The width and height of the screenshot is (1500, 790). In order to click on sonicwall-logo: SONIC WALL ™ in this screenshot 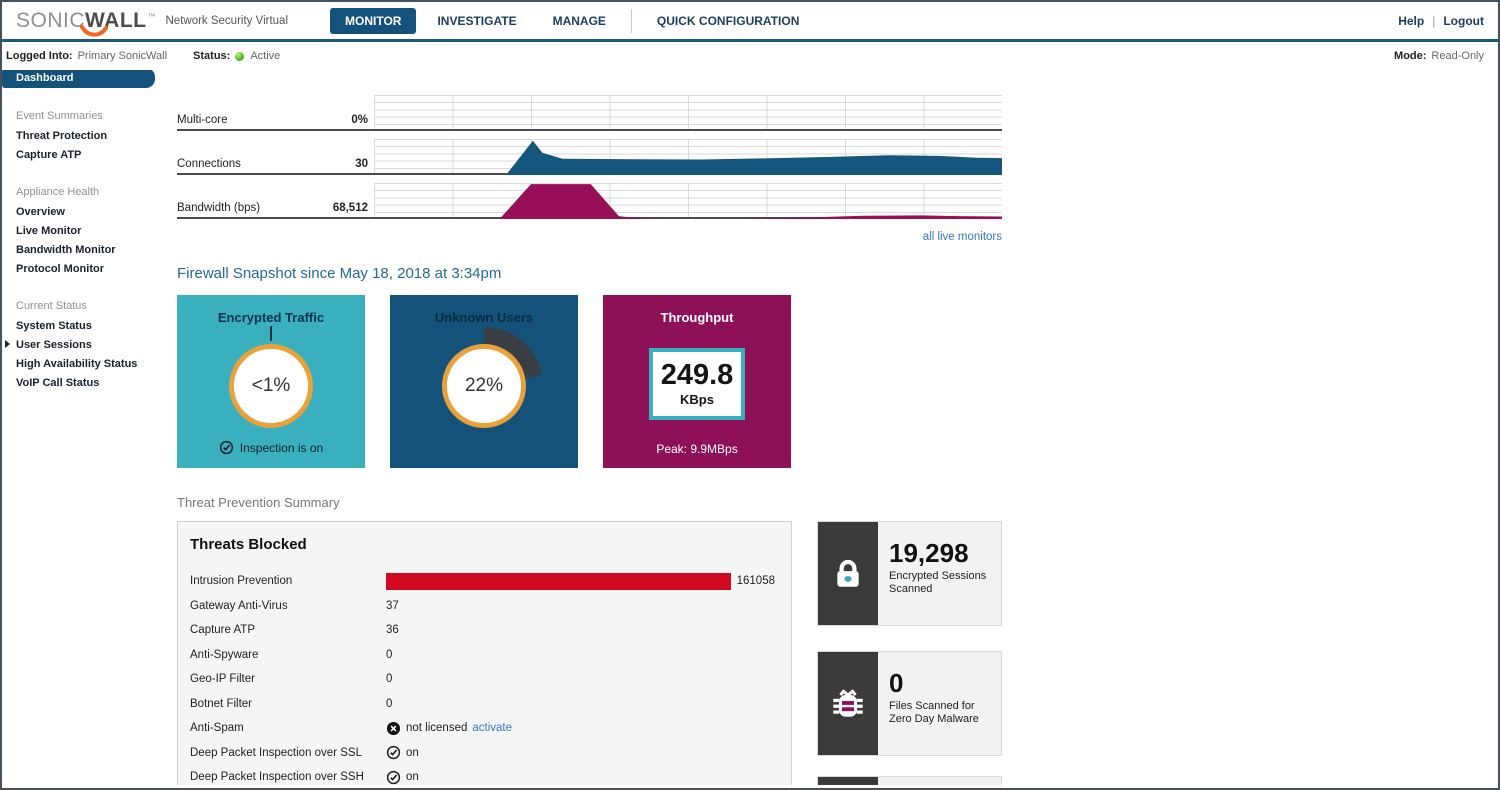, I will do `click(86, 22)`.